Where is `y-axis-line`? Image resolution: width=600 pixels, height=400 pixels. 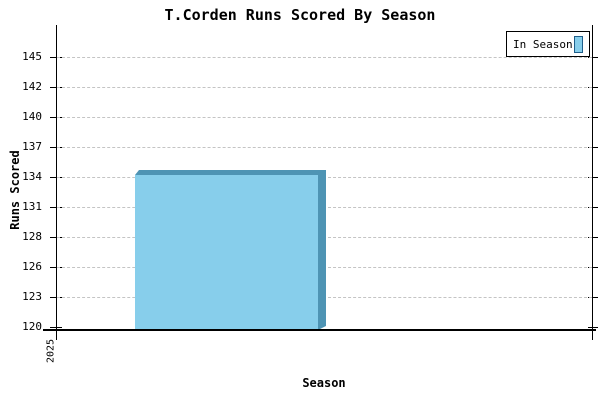 y-axis-line is located at coordinates (56, 182).